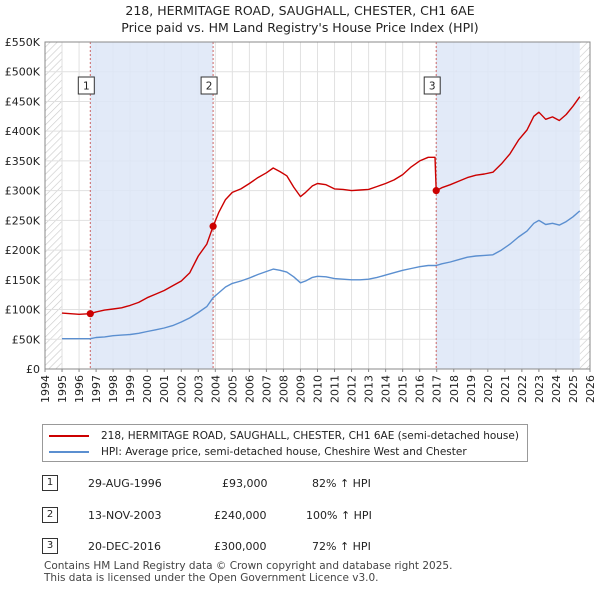 The width and height of the screenshot is (600, 590). Describe the element at coordinates (488, 389) in the screenshot. I see `x-tick-label: 2020` at that location.